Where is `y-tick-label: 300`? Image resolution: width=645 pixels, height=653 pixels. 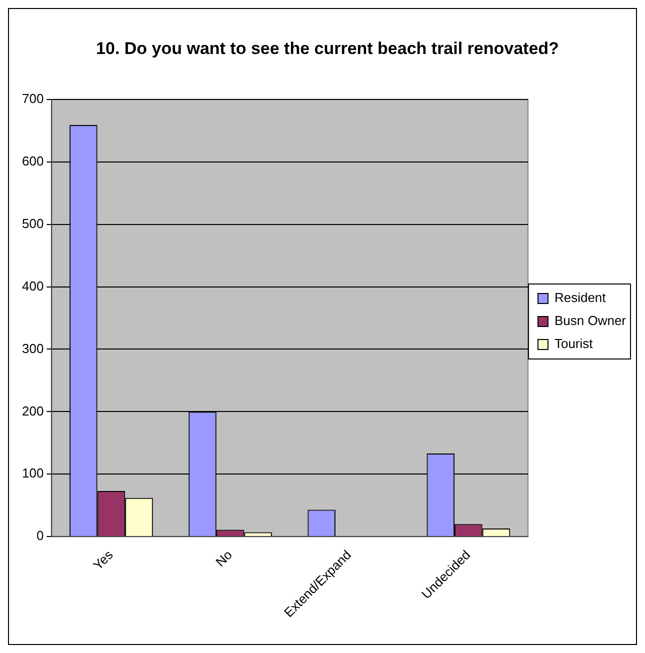 y-tick-label: 300 is located at coordinates (33, 348).